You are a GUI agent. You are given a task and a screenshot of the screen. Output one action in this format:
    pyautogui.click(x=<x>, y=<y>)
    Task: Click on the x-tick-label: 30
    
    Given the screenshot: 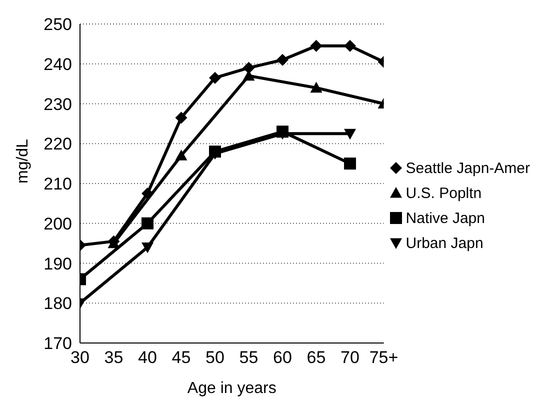 What is the action you would take?
    pyautogui.click(x=80, y=358)
    